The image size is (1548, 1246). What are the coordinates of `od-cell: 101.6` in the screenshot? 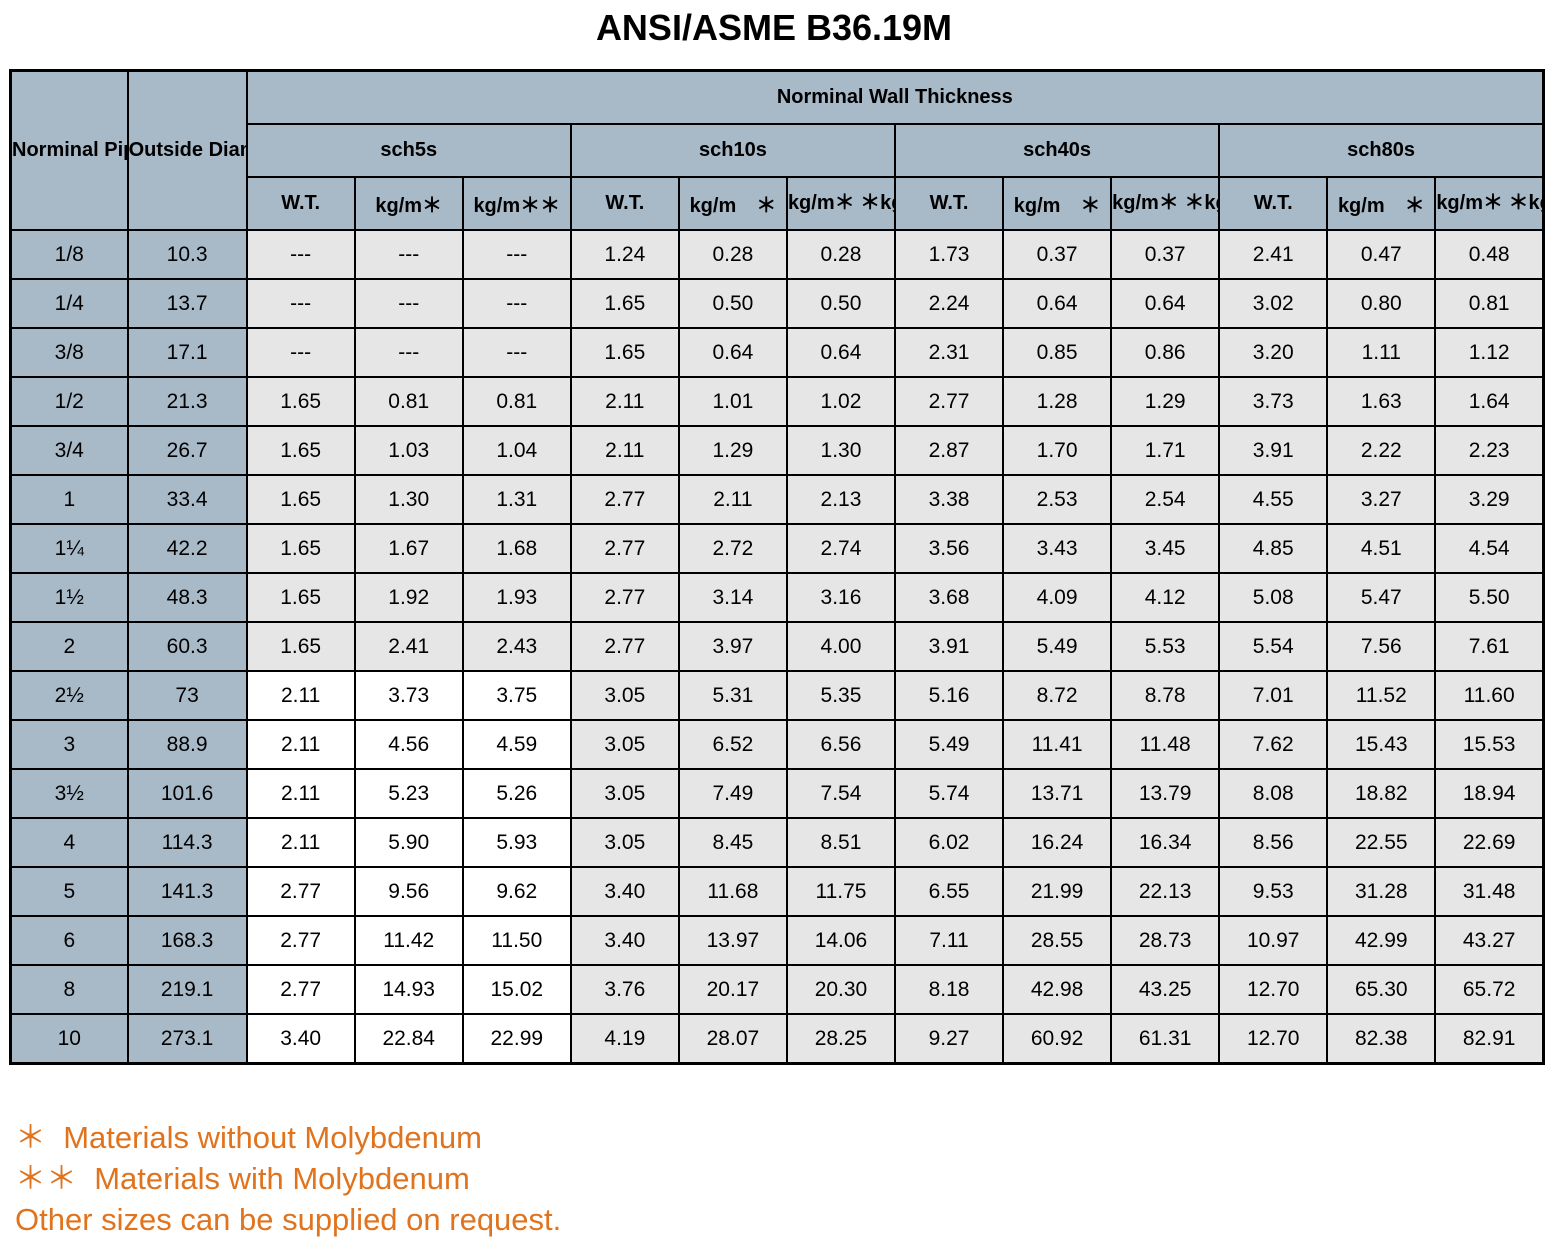 It's located at (187, 793).